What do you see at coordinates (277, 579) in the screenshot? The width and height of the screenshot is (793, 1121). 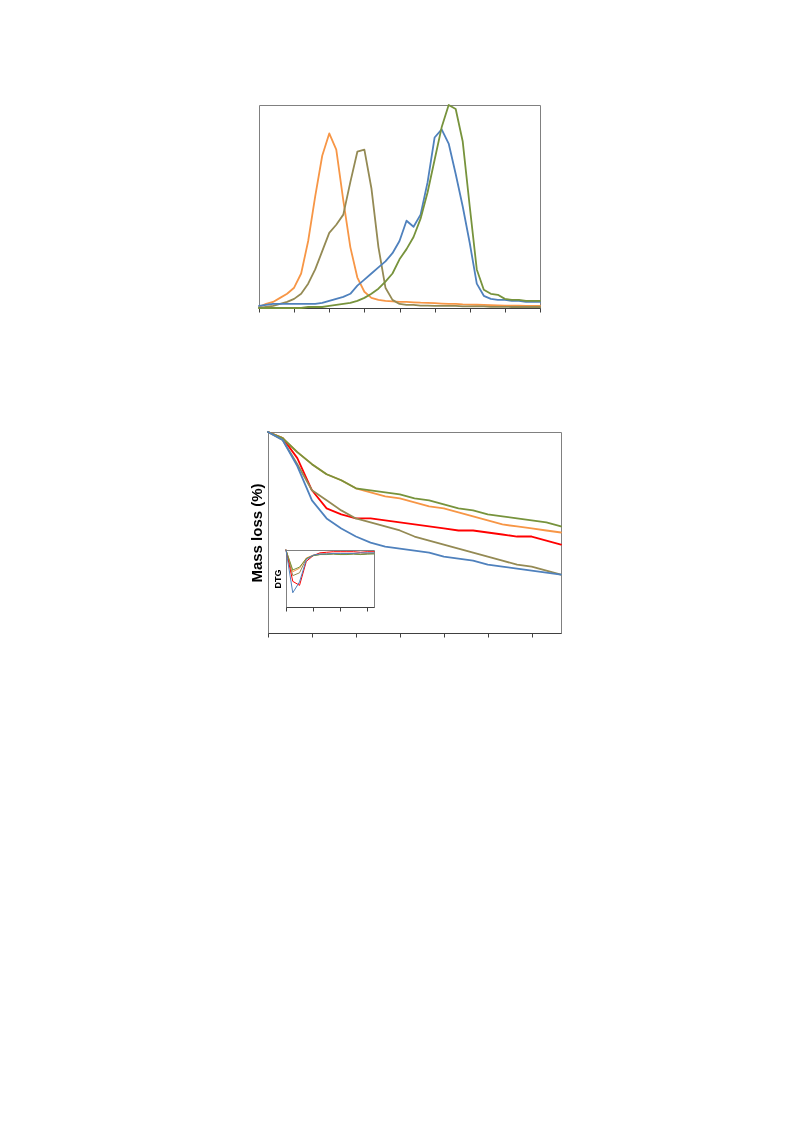 I see `y-axis-title: DTG` at bounding box center [277, 579].